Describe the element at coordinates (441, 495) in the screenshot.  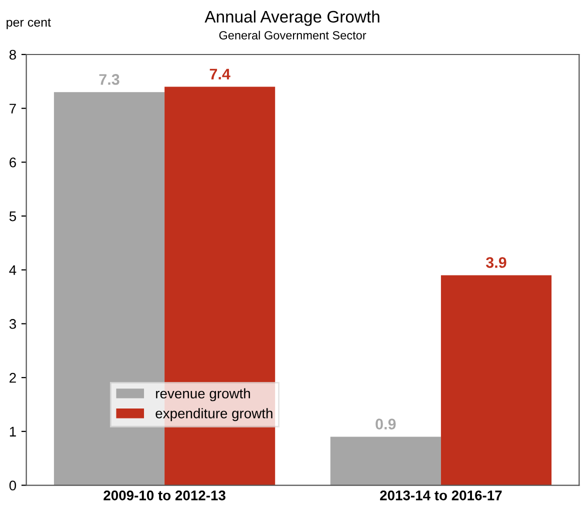
I see `x-tick-label: 2013-14 to 2016-17` at that location.